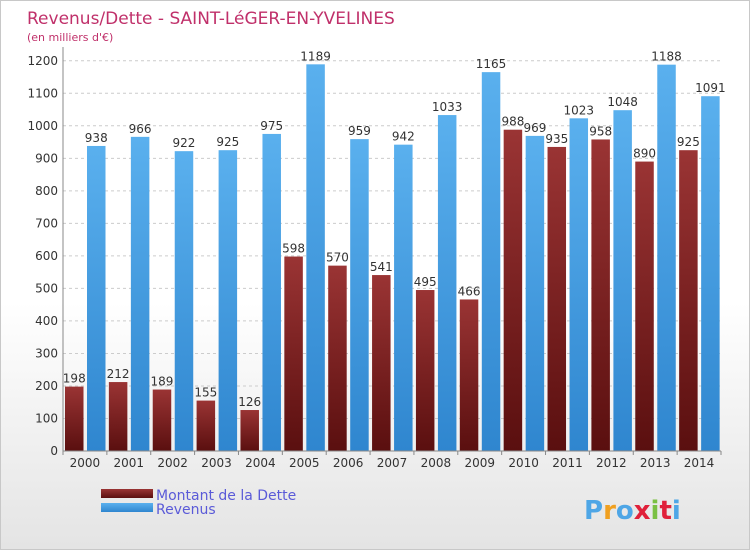 This screenshot has height=550, width=750. Describe the element at coordinates (491, 64) in the screenshot. I see `data-label: 1165` at that location.